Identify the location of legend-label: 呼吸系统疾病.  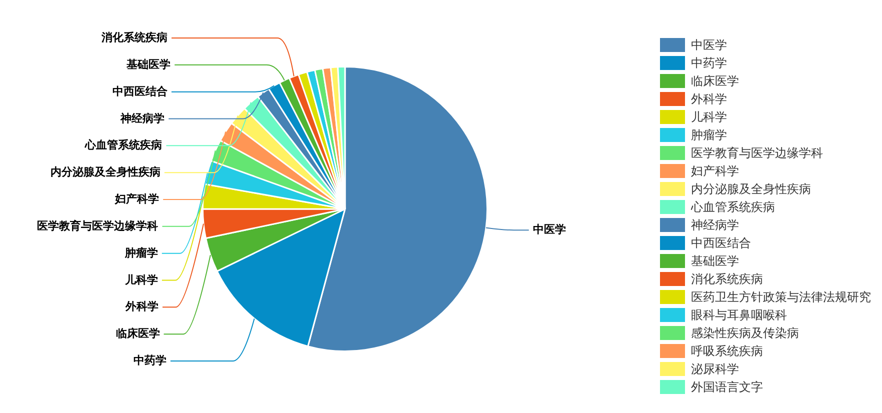
(727, 351).